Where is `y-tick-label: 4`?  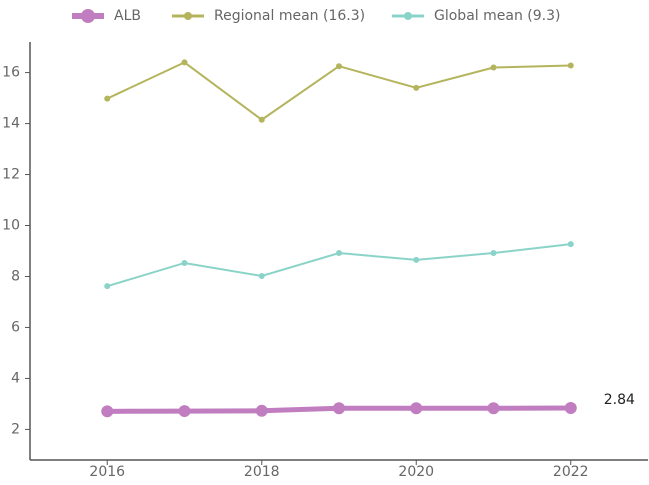 y-tick-label: 4 is located at coordinates (15, 378).